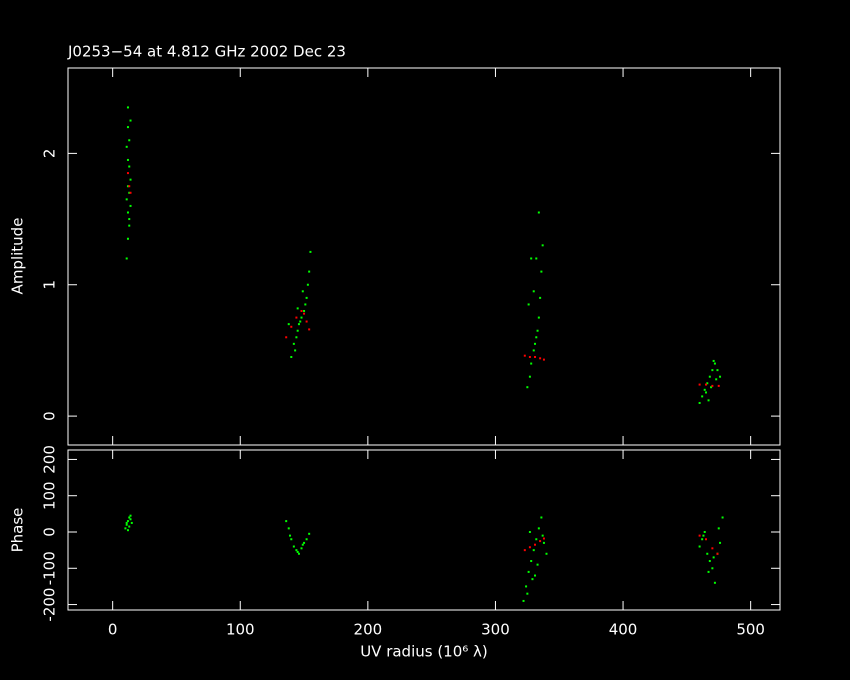 The width and height of the screenshot is (850, 680). What do you see at coordinates (50, 532) in the screenshot?
I see `y-tick-label: 0` at bounding box center [50, 532].